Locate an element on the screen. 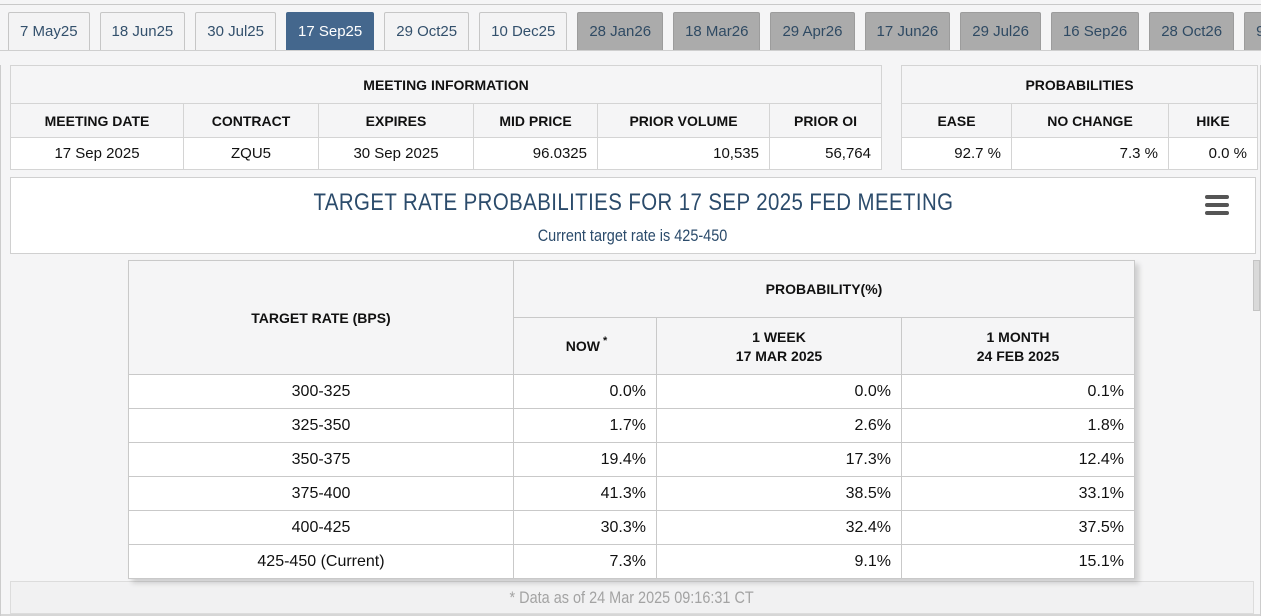 This screenshot has height=616, width=1261. tab-18-mar26: 18 Mar26 is located at coordinates (717, 31).